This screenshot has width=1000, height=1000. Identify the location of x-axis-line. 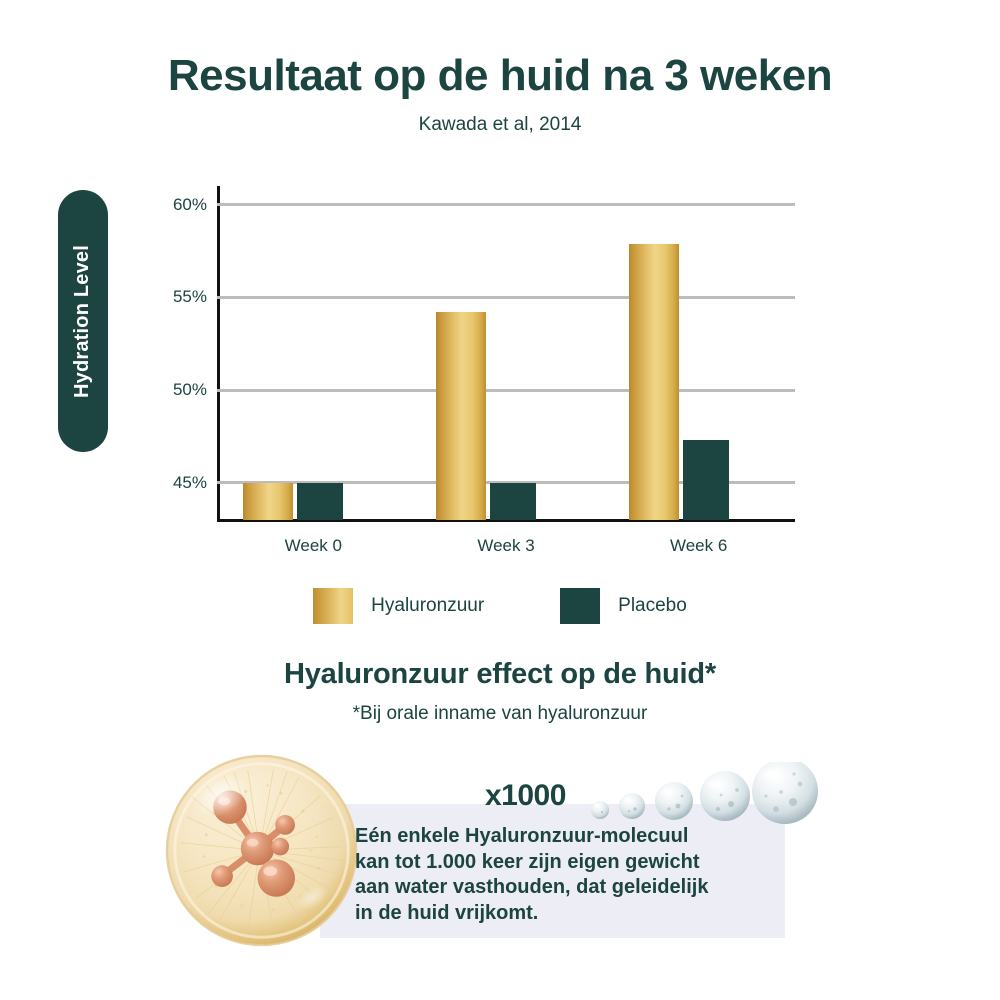
(506, 520).